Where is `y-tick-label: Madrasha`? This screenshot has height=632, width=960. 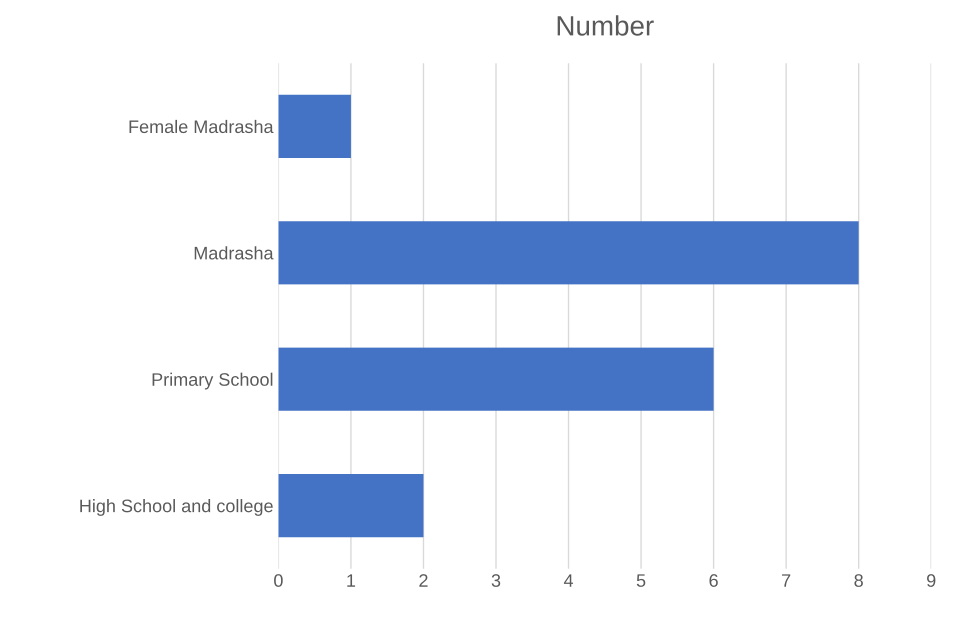 y-tick-label: Madrasha is located at coordinates (234, 253).